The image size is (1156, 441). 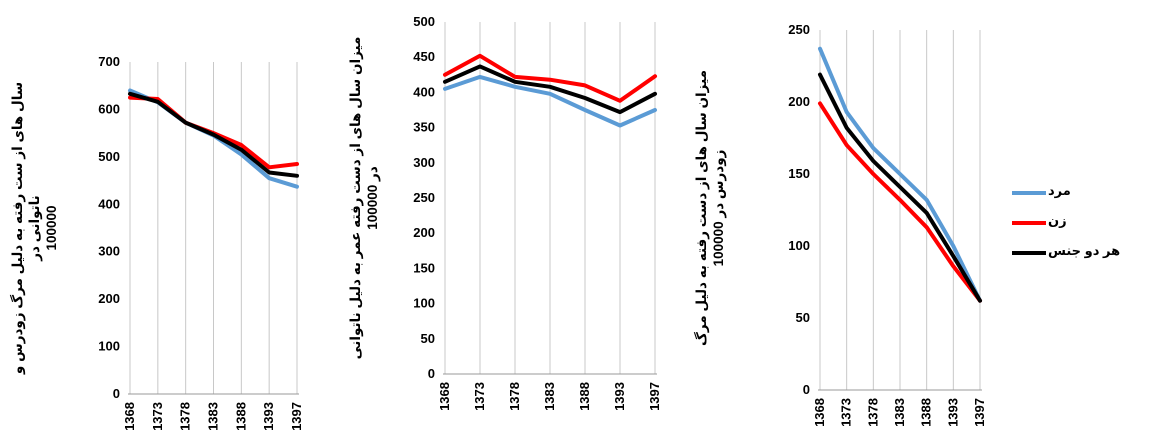 What do you see at coordinates (1059, 190) in the screenshot?
I see `legend-label-men: مرد` at bounding box center [1059, 190].